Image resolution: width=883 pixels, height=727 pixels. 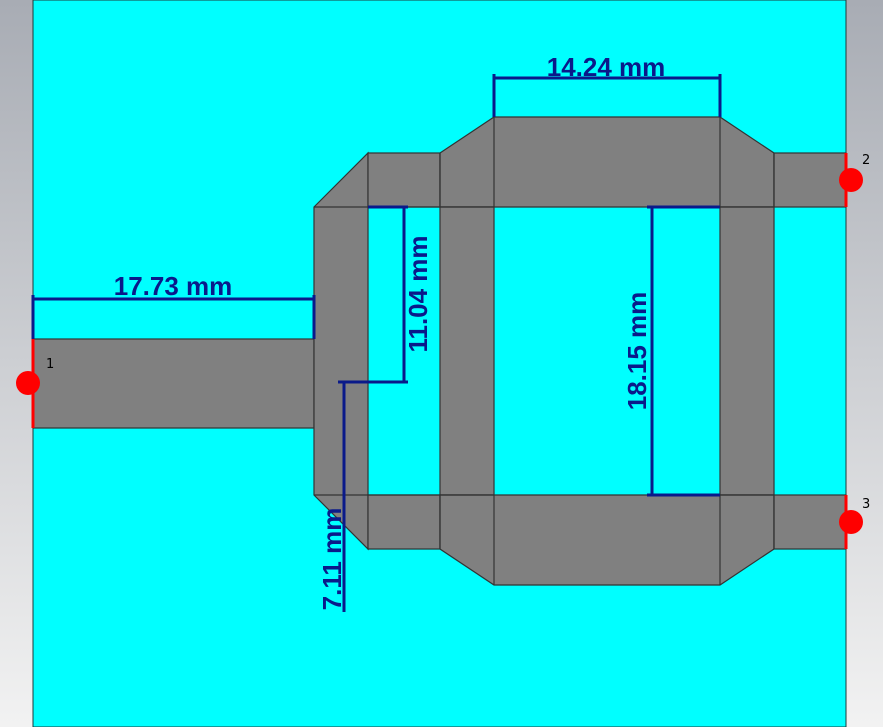 I want to click on port-1-marker, so click(x=28, y=383).